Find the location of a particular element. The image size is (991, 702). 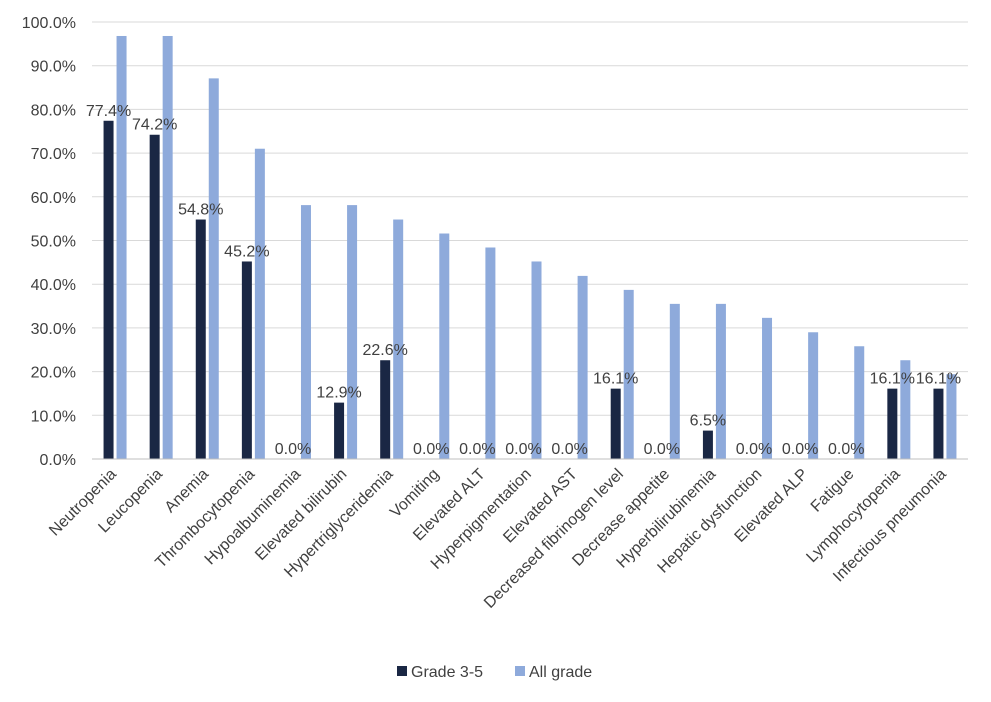

data-label-grade-3-5-hypertriglyceridemia: 22.6% is located at coordinates (384, 350).